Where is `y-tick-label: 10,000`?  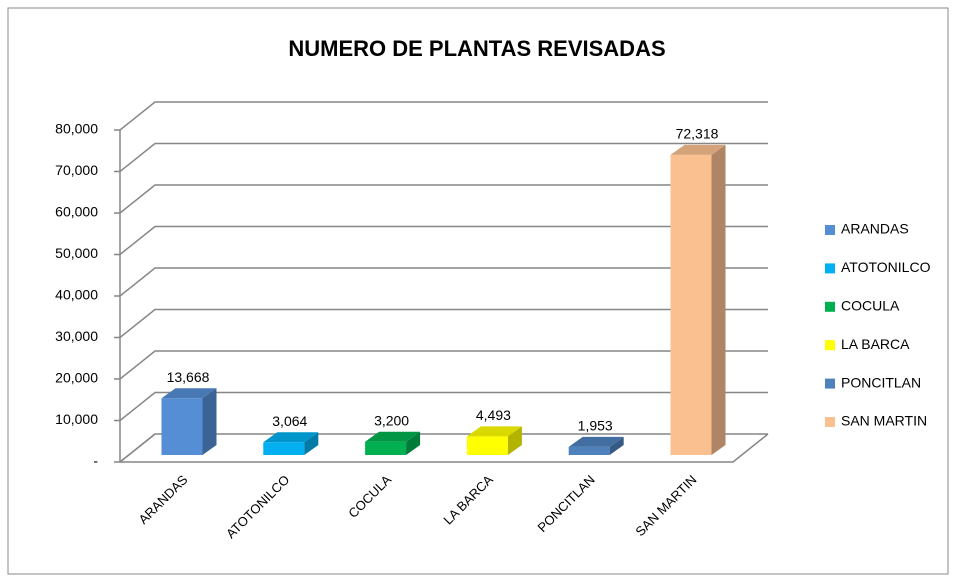 y-tick-label: 10,000 is located at coordinates (76, 419).